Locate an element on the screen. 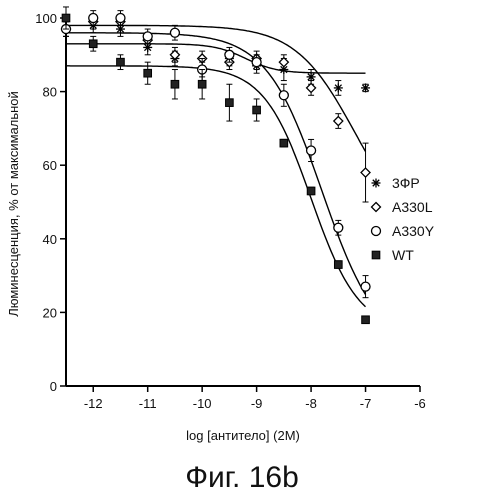 Image resolution: width=483 pixels, height=500 pixels. y-ticks: 0 20 40 60 80 100 is located at coordinates (50, 202).